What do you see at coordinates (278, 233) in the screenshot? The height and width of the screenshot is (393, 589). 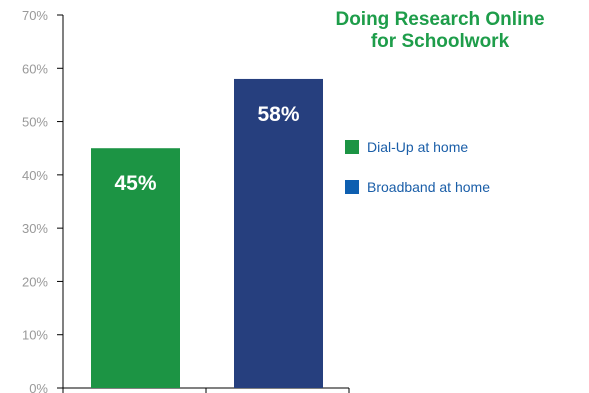 I see `bar-broadband` at bounding box center [278, 233].